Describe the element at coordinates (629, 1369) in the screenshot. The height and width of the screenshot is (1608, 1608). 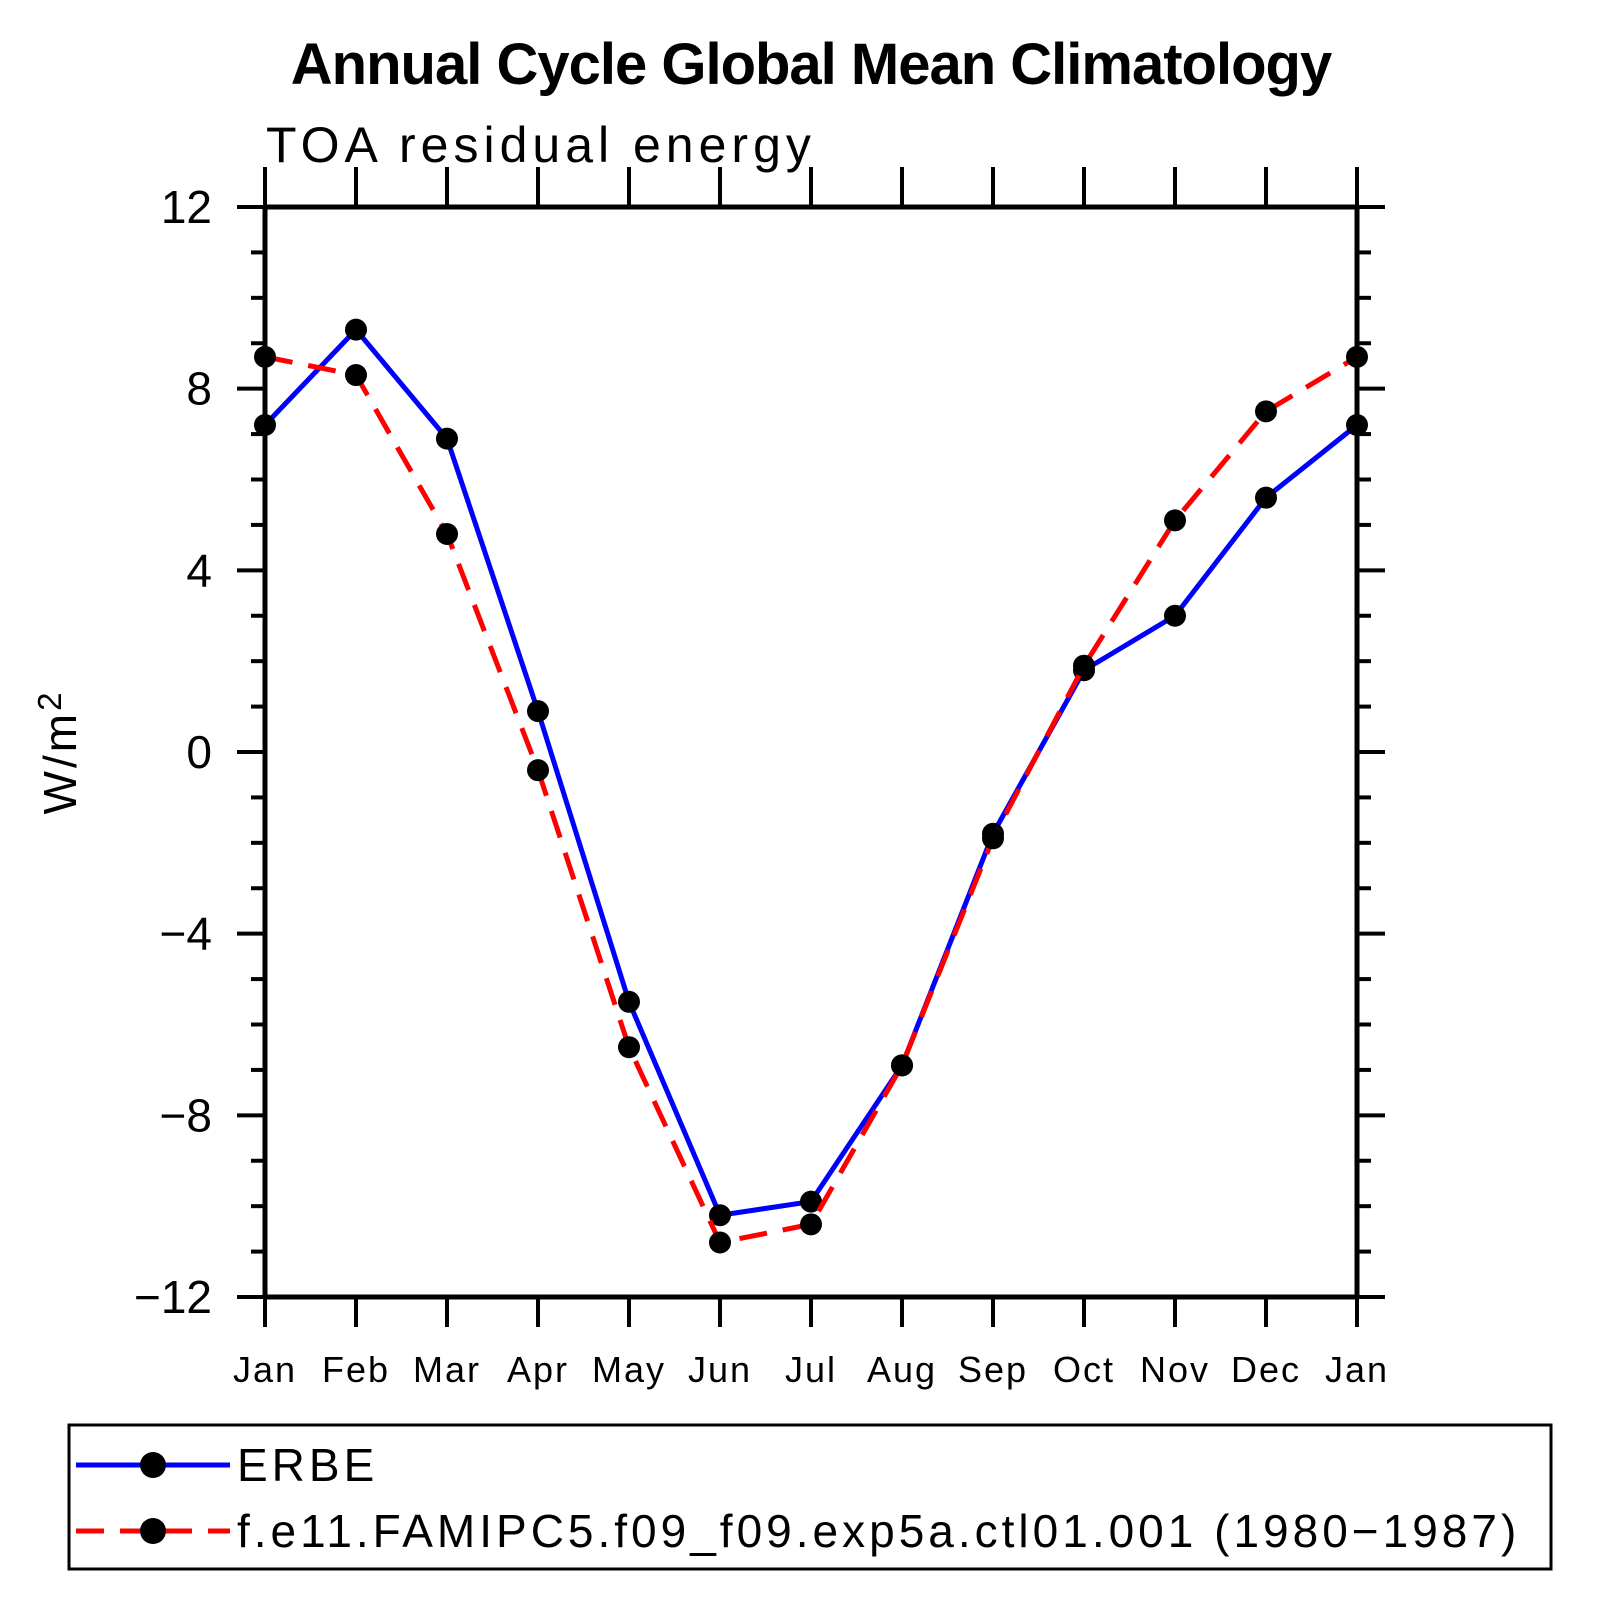
I see `x-tick-label: May` at that location.